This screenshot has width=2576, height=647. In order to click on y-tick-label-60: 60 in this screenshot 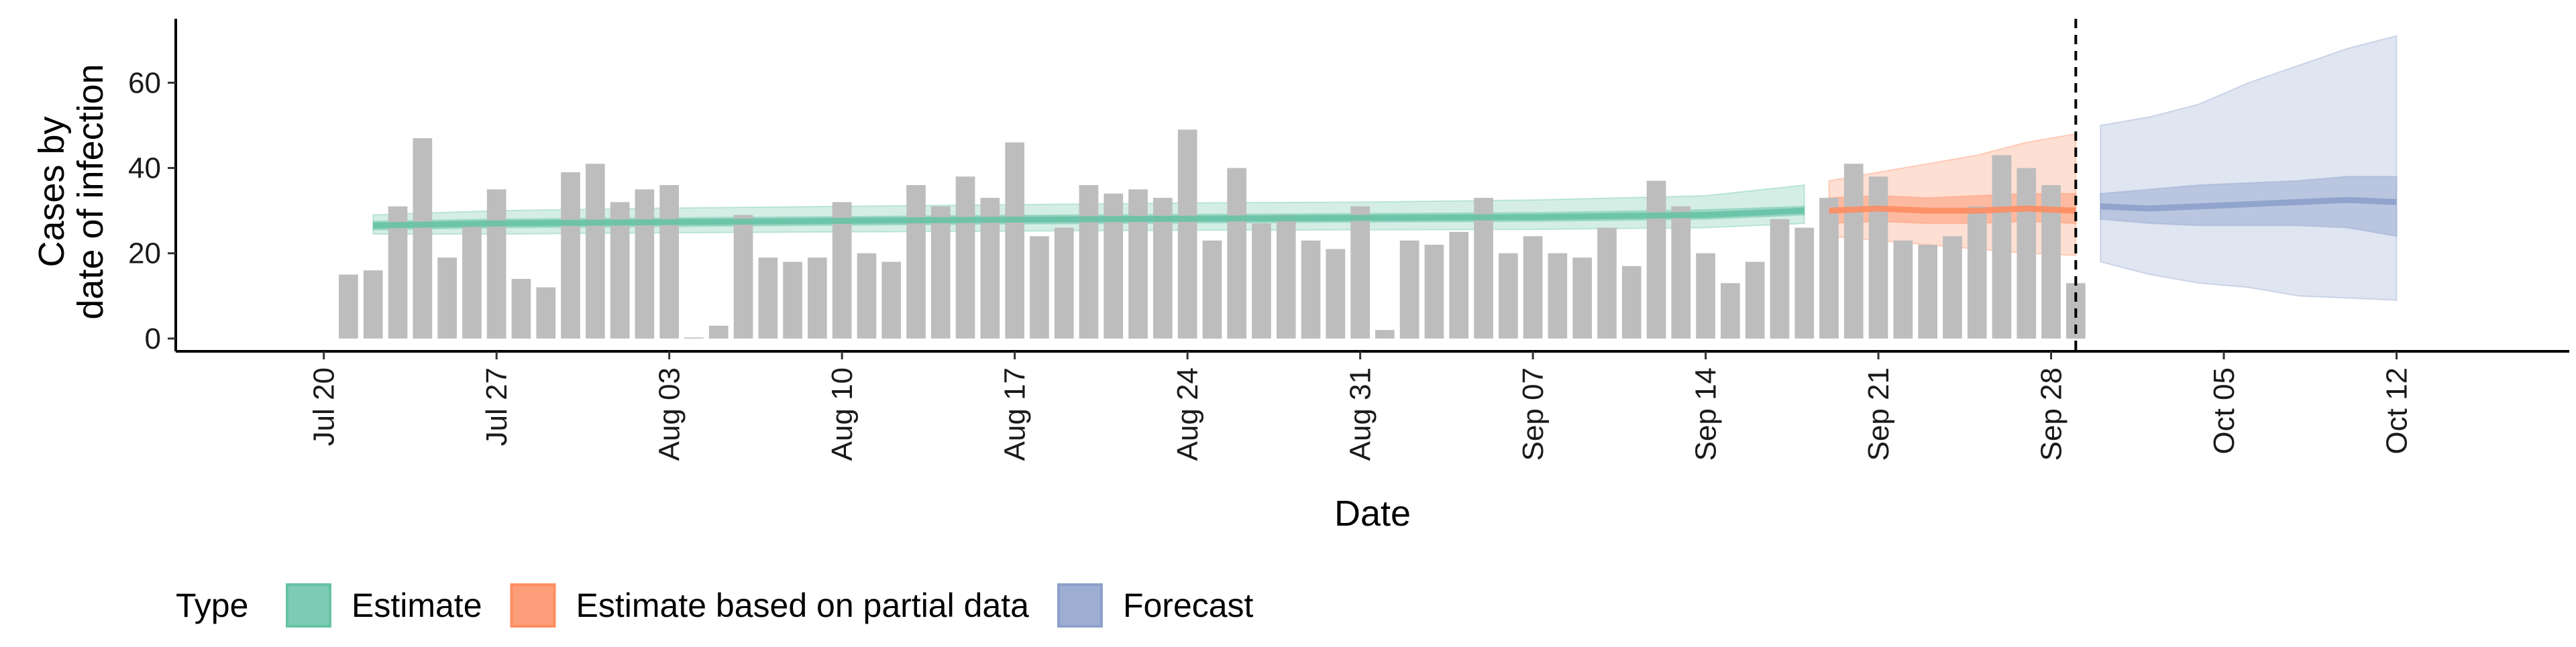, I will do `click(144, 82)`.